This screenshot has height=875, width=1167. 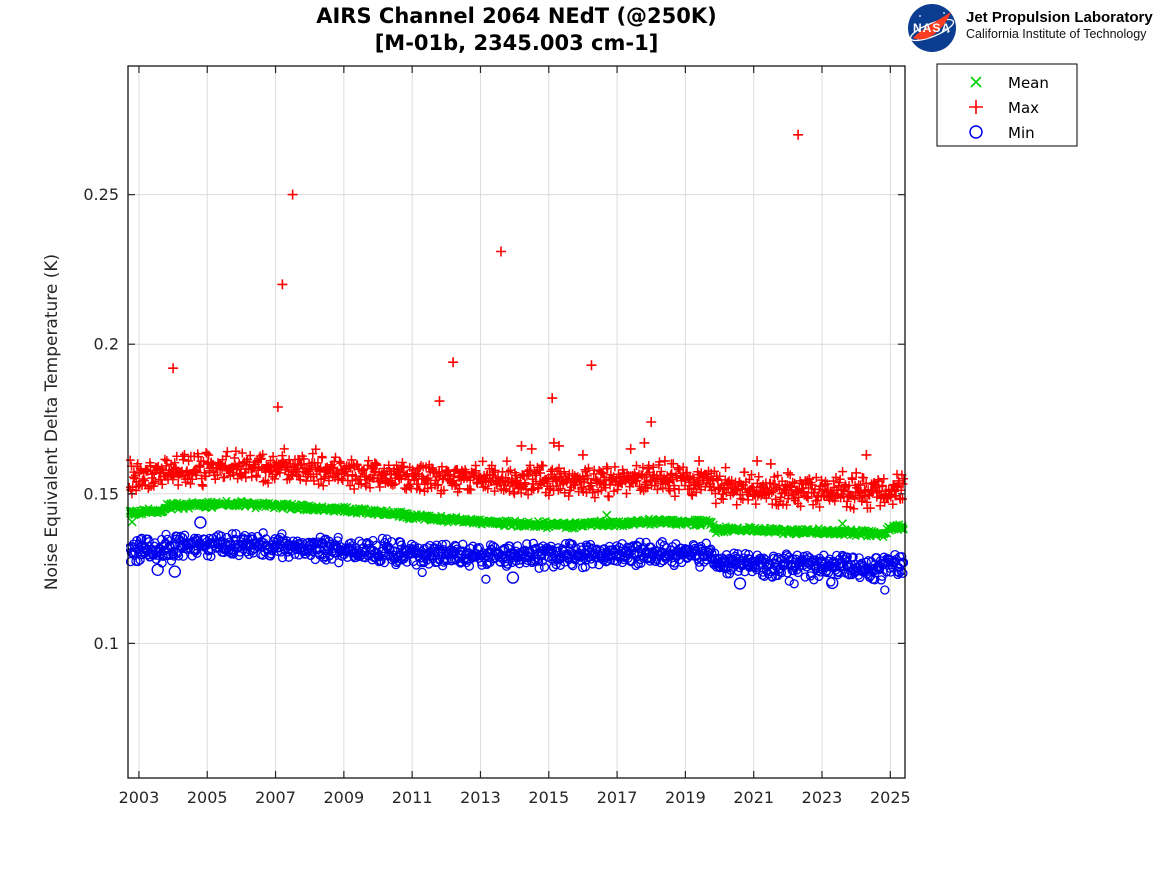 What do you see at coordinates (101, 419) in the screenshot?
I see `y-axis-tick-labels: 0.1 0.15 0.2 0.25` at bounding box center [101, 419].